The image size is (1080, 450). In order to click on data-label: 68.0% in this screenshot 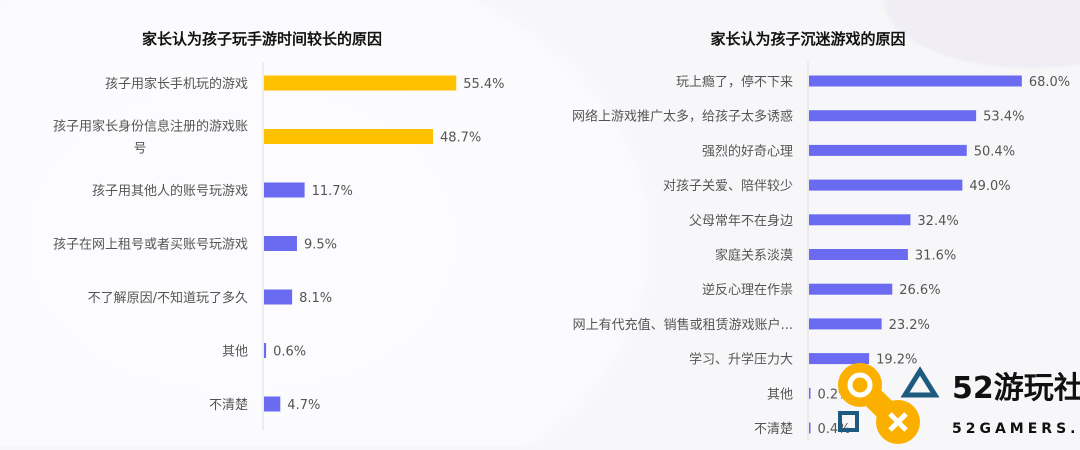, I will do `click(1049, 82)`.